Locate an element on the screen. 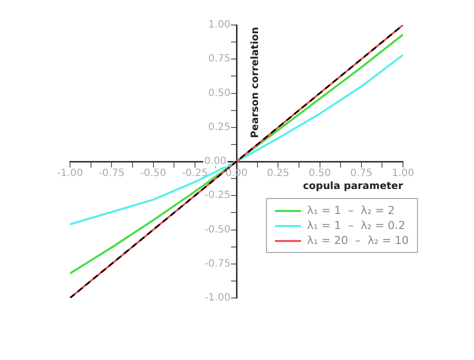 This screenshot has height=360, width=474. y-tick-label: 0.75 is located at coordinates (219, 59).